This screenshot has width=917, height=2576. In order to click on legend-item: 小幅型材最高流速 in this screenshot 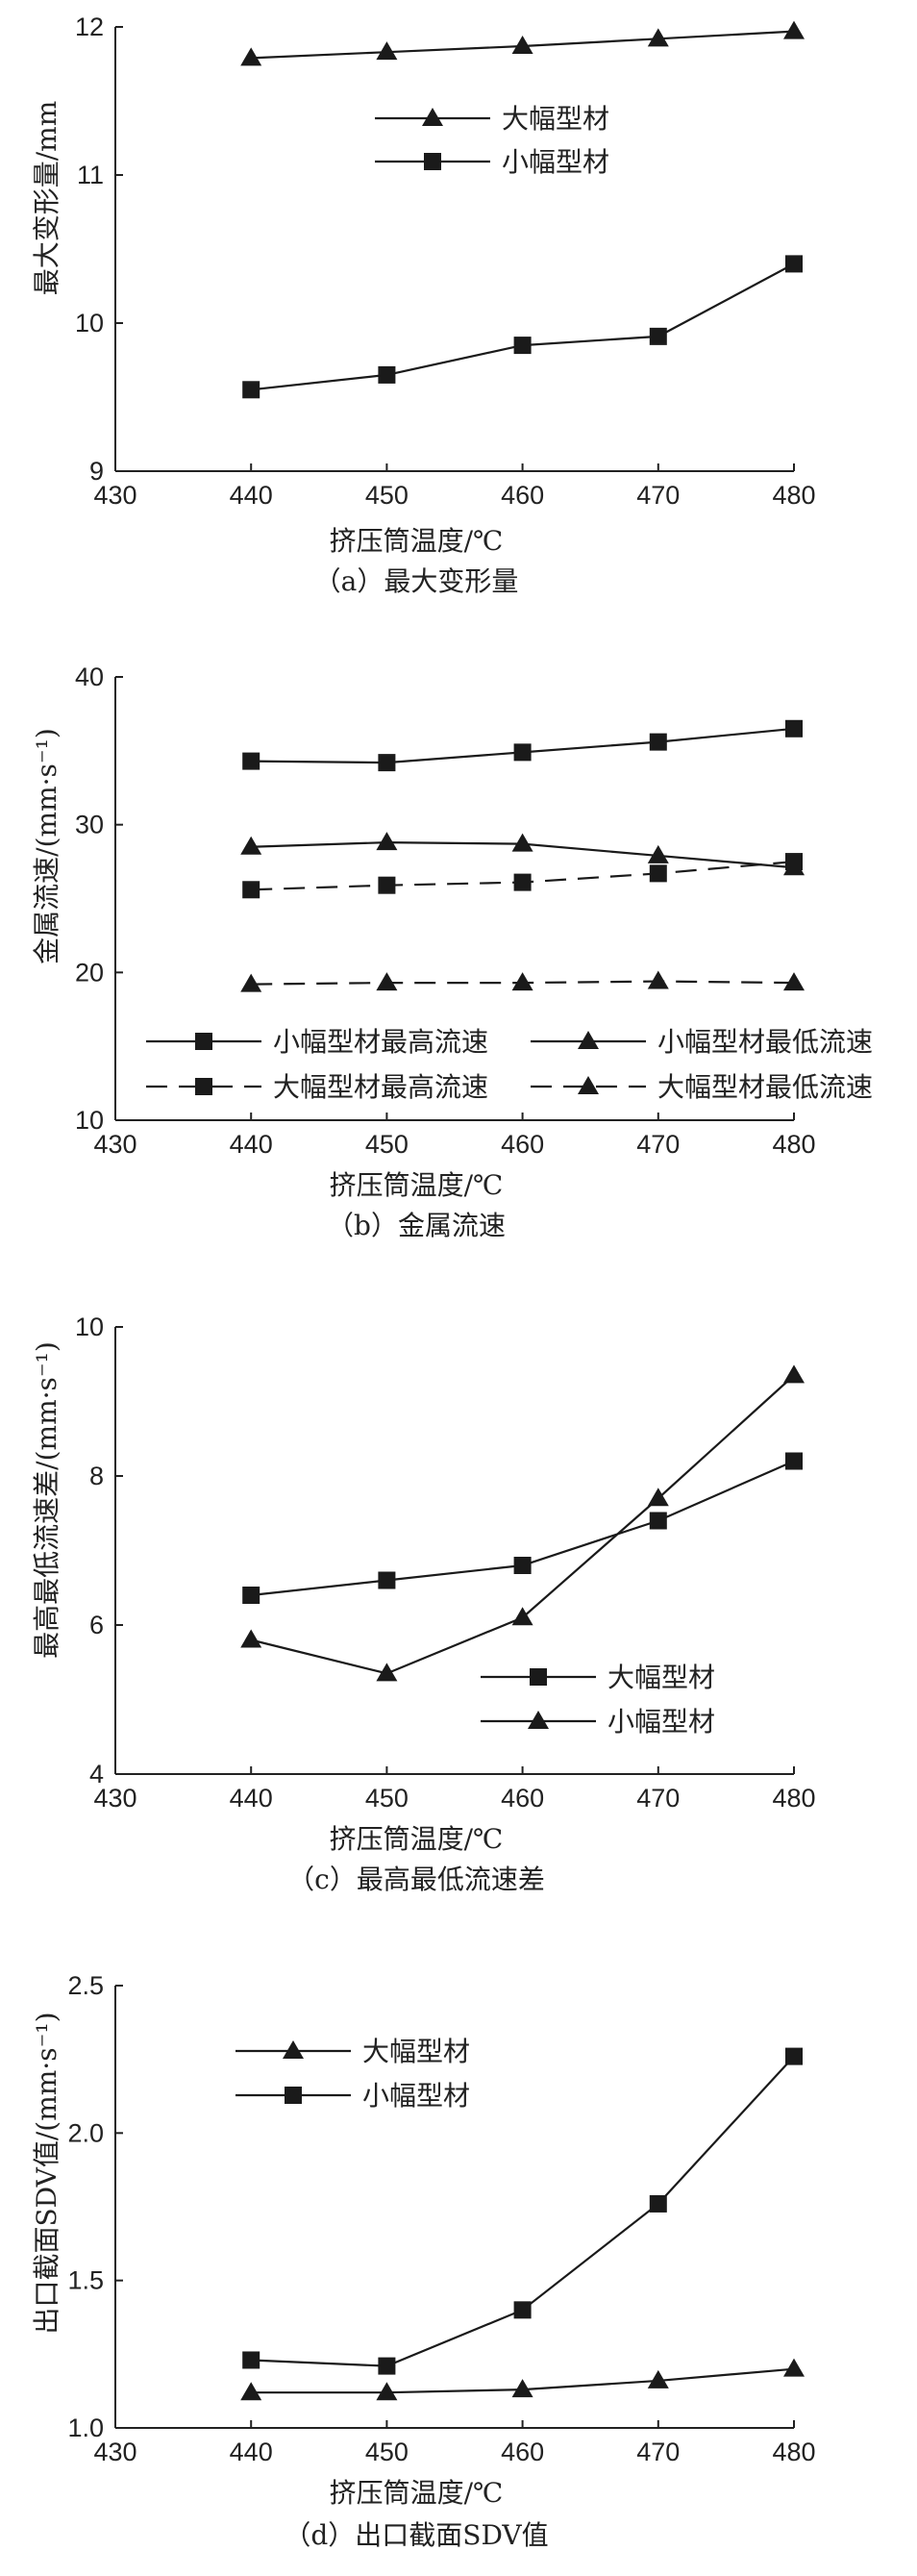, I will do `click(317, 1042)`.